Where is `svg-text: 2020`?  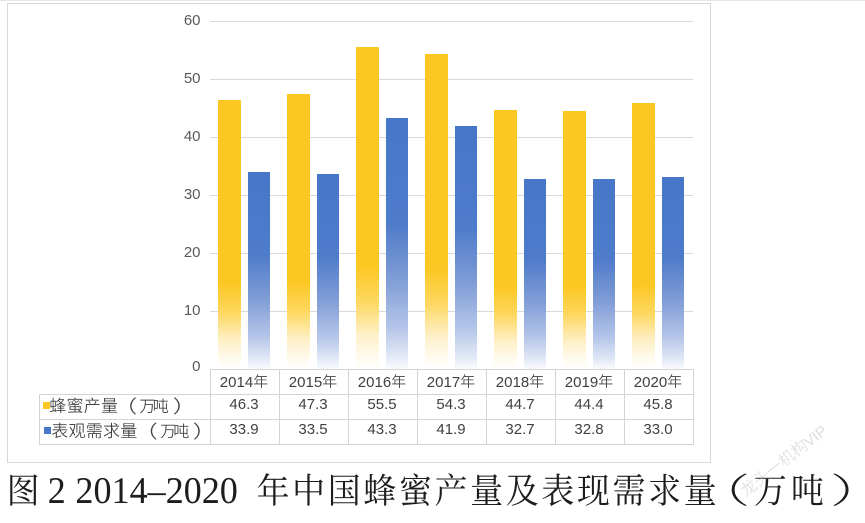 svg-text: 2020 is located at coordinates (650, 382).